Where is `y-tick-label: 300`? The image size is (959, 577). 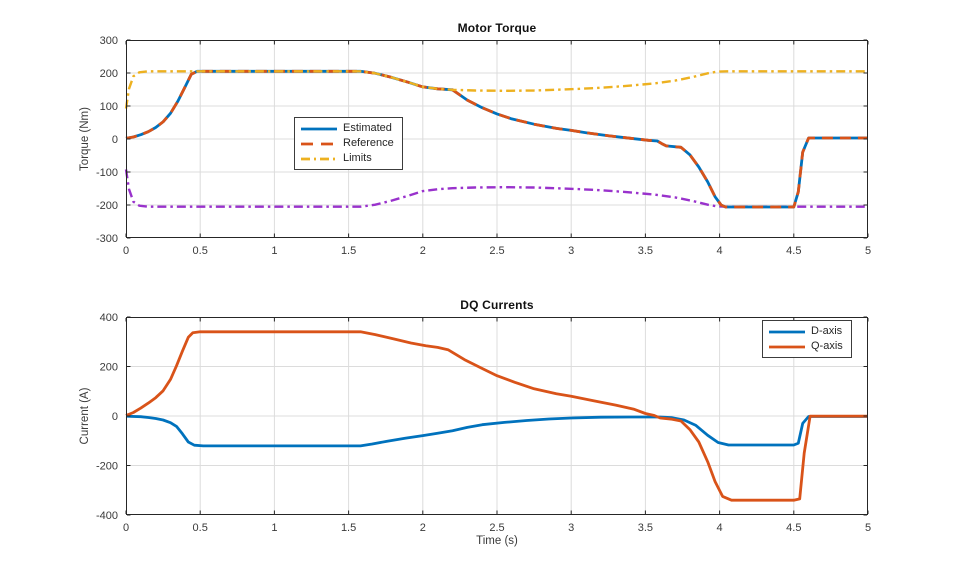
y-tick-label: 300 is located at coordinates (109, 41).